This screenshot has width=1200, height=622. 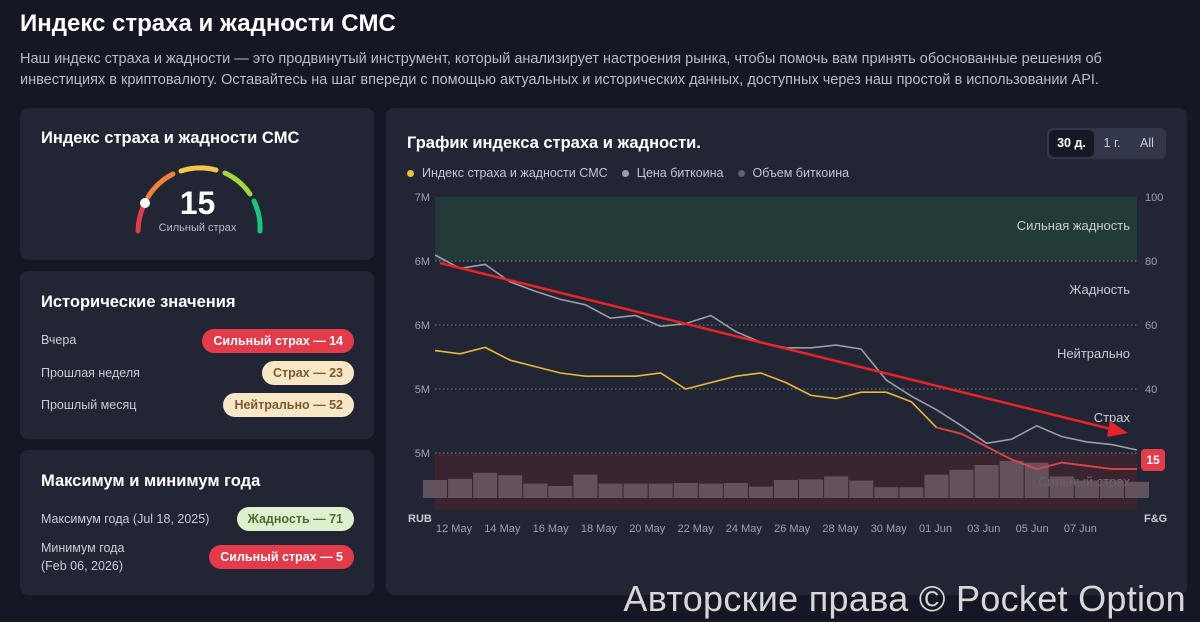 I want to click on left-axis-tick: 5M, so click(x=422, y=454).